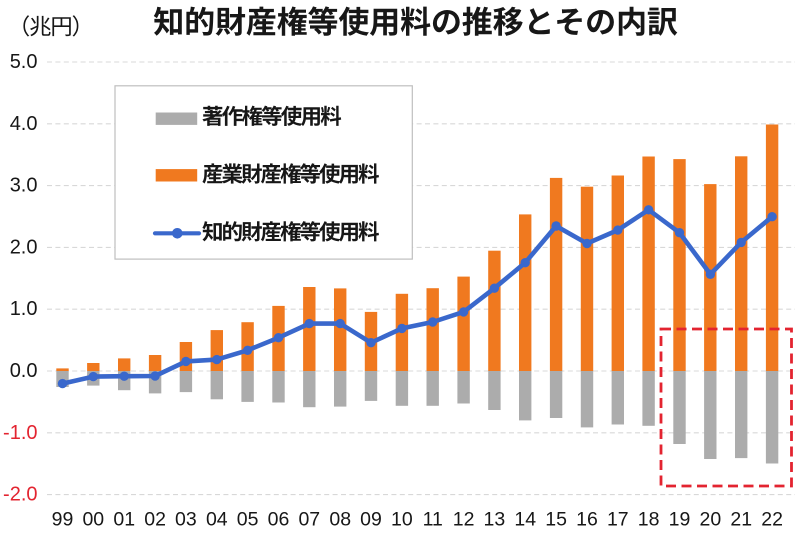 Image resolution: width=800 pixels, height=538 pixels. What do you see at coordinates (309, 520) in the screenshot?
I see `svg-text: 07` at bounding box center [309, 520].